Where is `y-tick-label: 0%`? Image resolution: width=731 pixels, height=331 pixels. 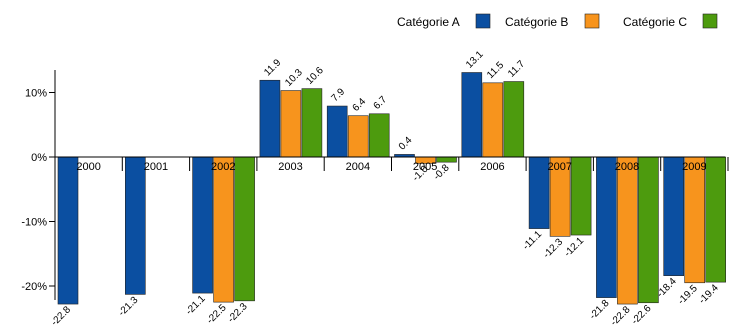
y-tick-label: 0% is located at coordinates (39, 158).